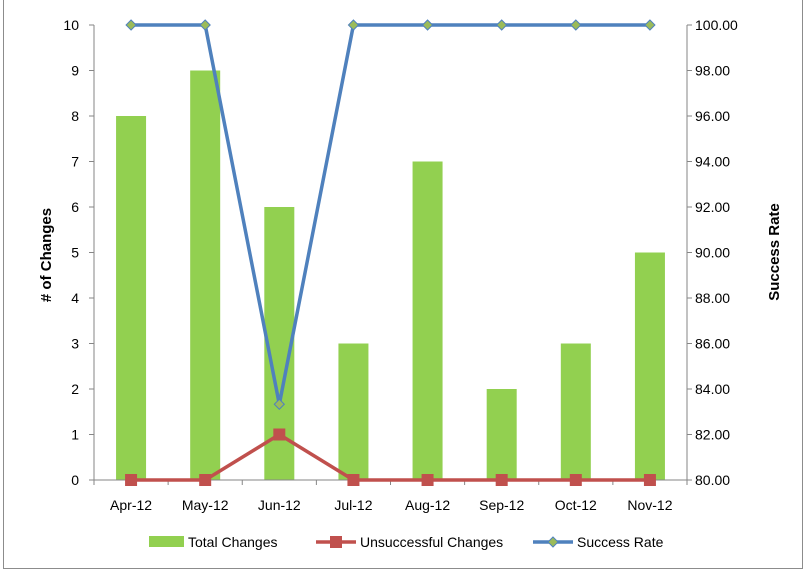 This screenshot has height=573, width=807. What do you see at coordinates (712, 298) in the screenshot?
I see `y2-tick-label: 88.00` at bounding box center [712, 298].